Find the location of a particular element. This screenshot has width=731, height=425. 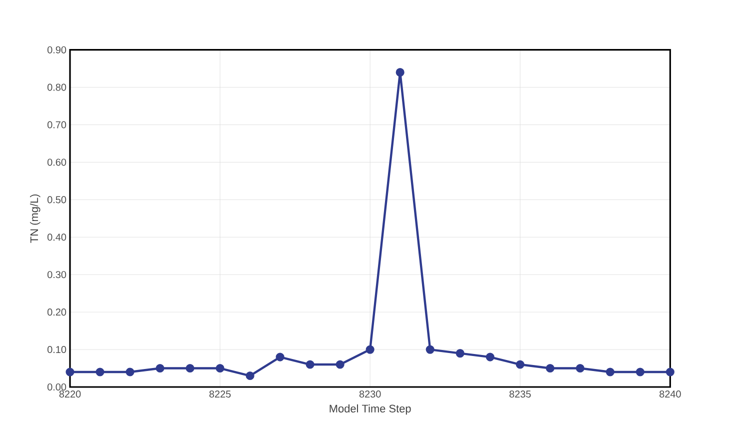

y-tick-label: 0.00 is located at coordinates (56, 387).